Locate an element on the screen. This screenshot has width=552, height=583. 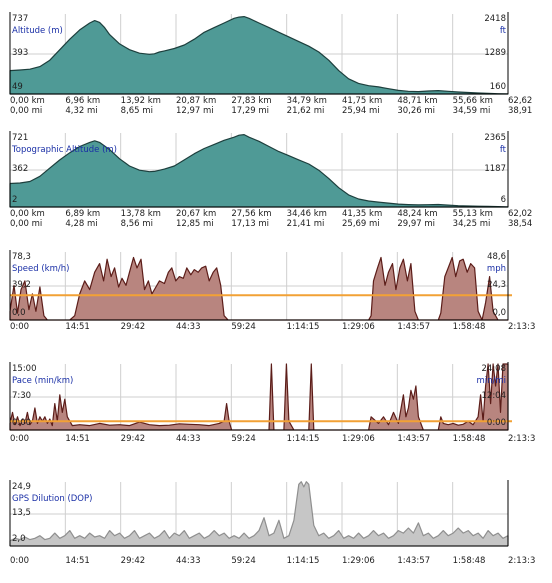
topographic-x-tick-label-secondary: 34,25 mi is located at coordinates (471, 224).